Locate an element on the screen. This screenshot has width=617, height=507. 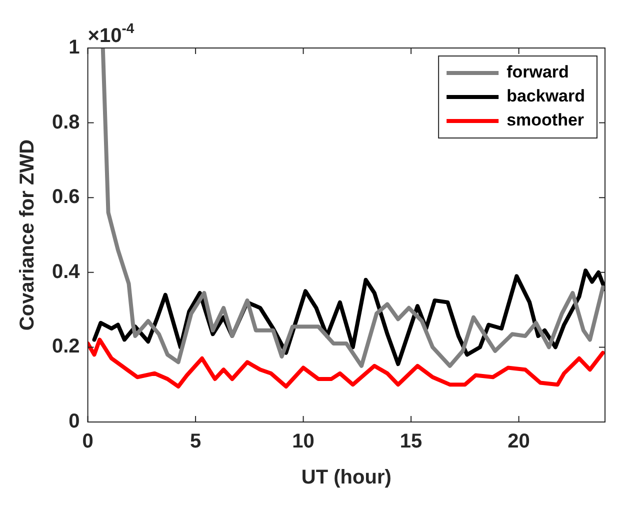
y-tick-label: 0.4 is located at coordinates (66, 271).